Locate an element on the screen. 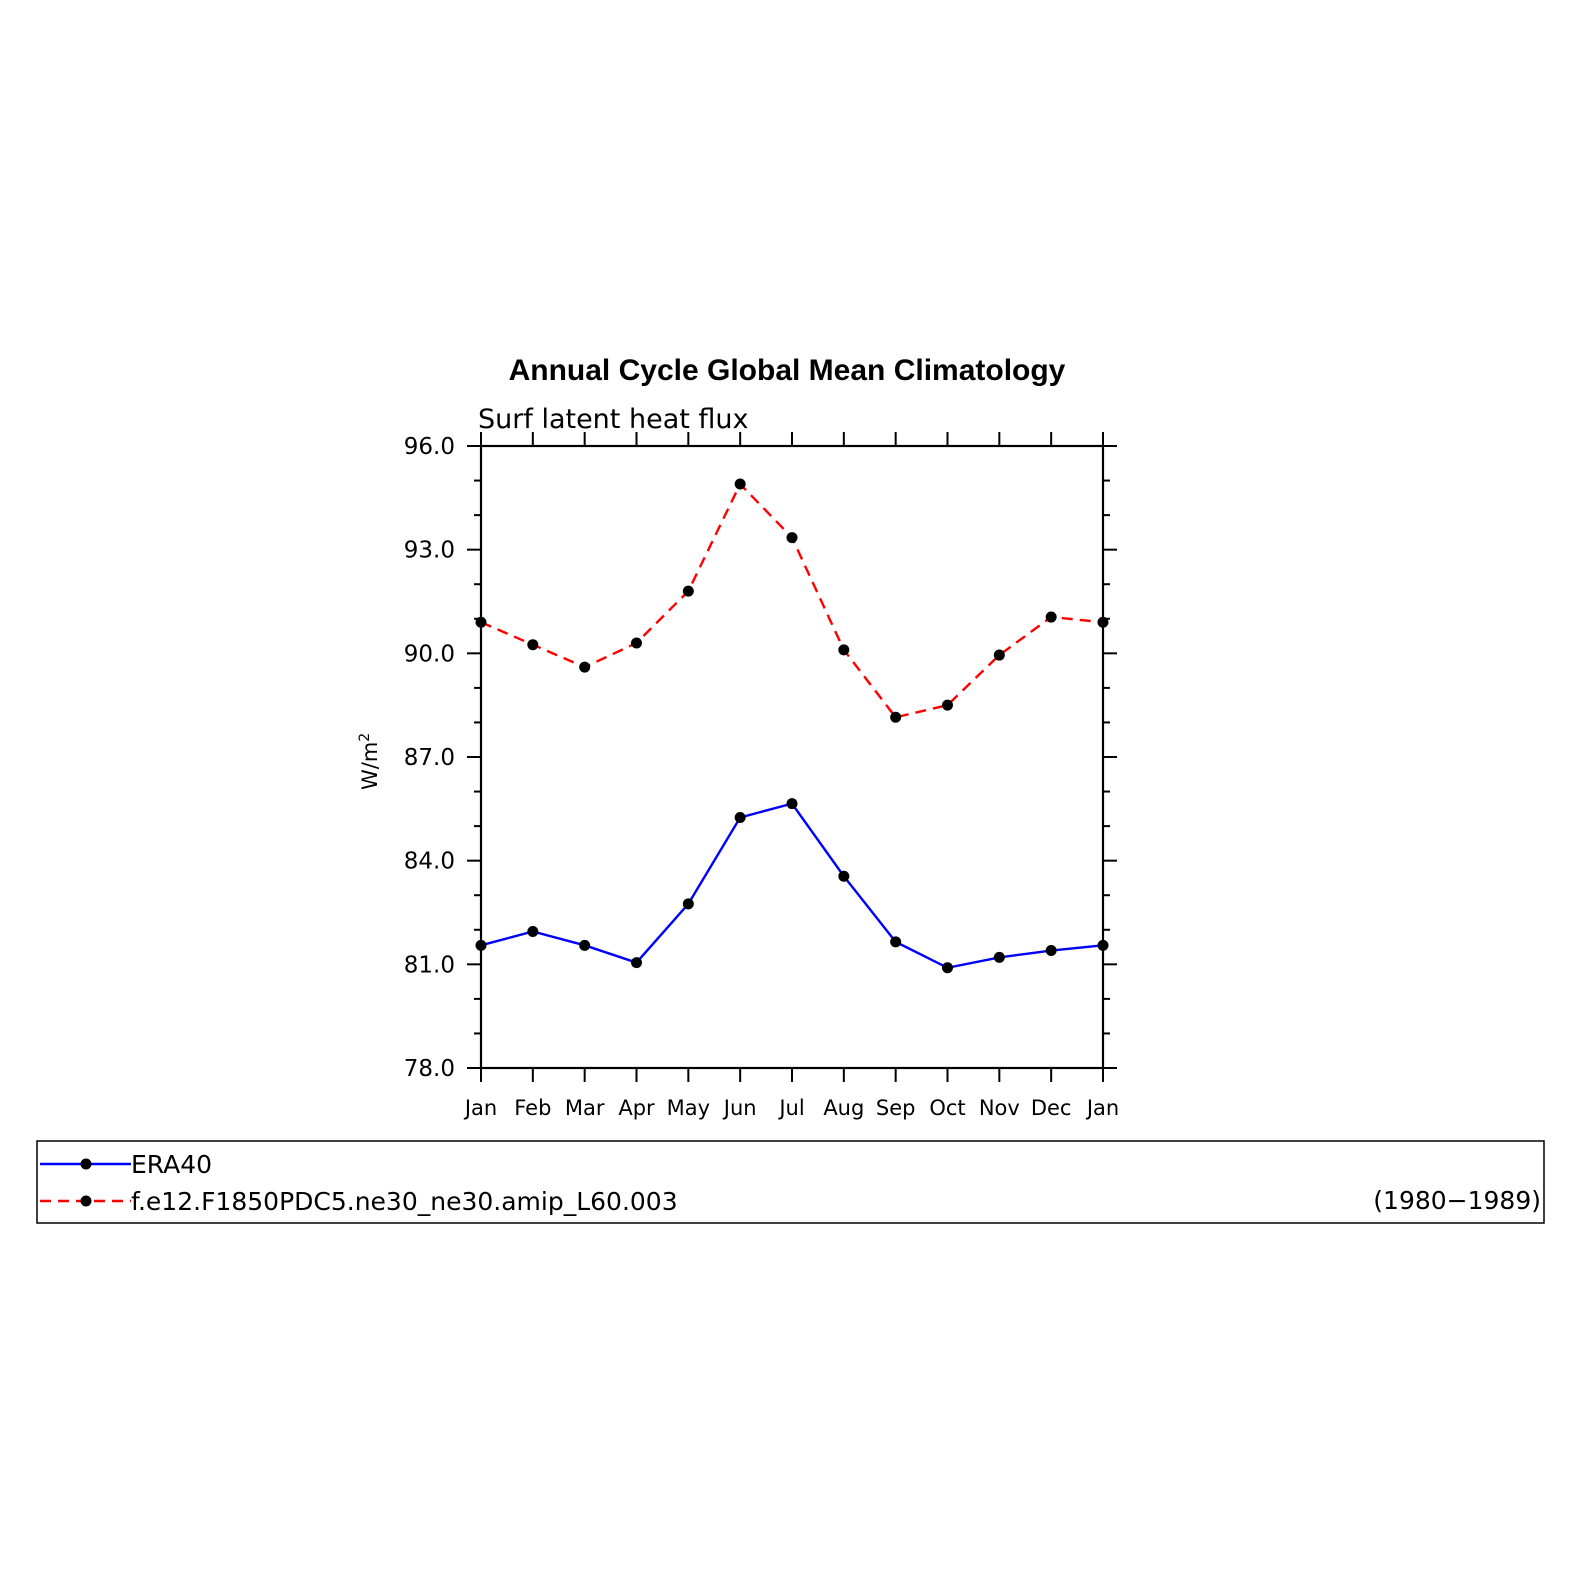  data-series is located at coordinates (792, 726).